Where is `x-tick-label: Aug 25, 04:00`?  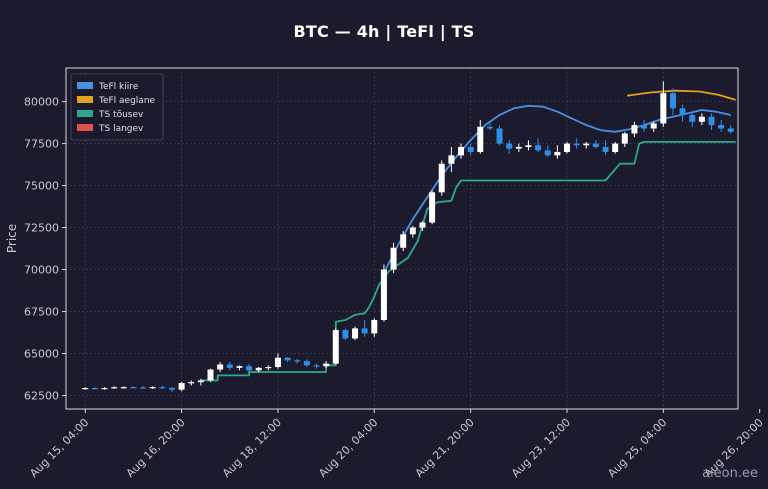 x-tick-label: Aug 25, 04:00 is located at coordinates (637, 448).